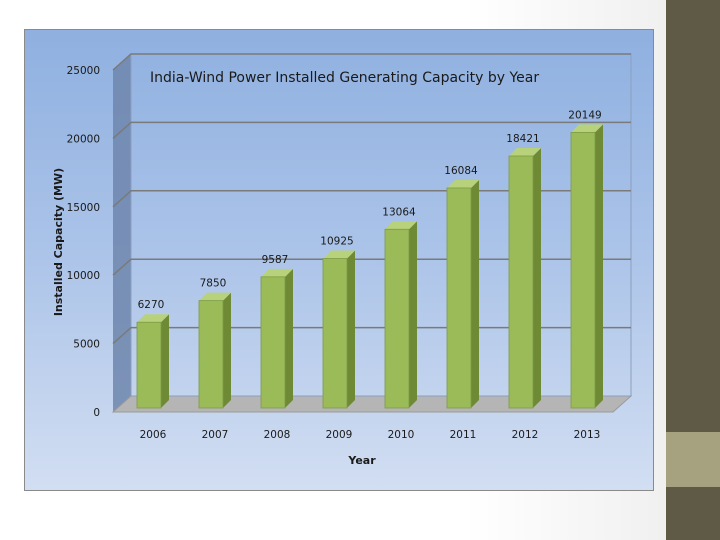  What do you see at coordinates (372, 404) in the screenshot?
I see `chart-floor` at bounding box center [372, 404].